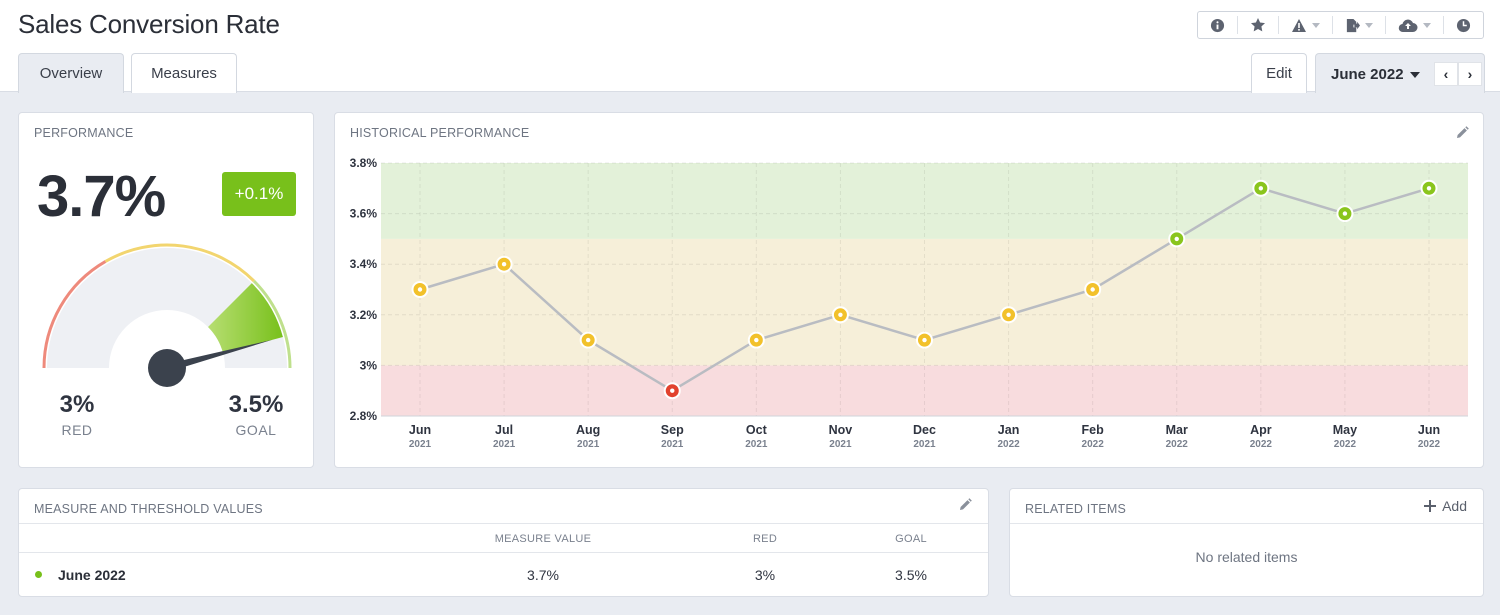 The height and width of the screenshot is (615, 1500). I want to click on column-header: MEASURE VALUE, so click(543, 539).